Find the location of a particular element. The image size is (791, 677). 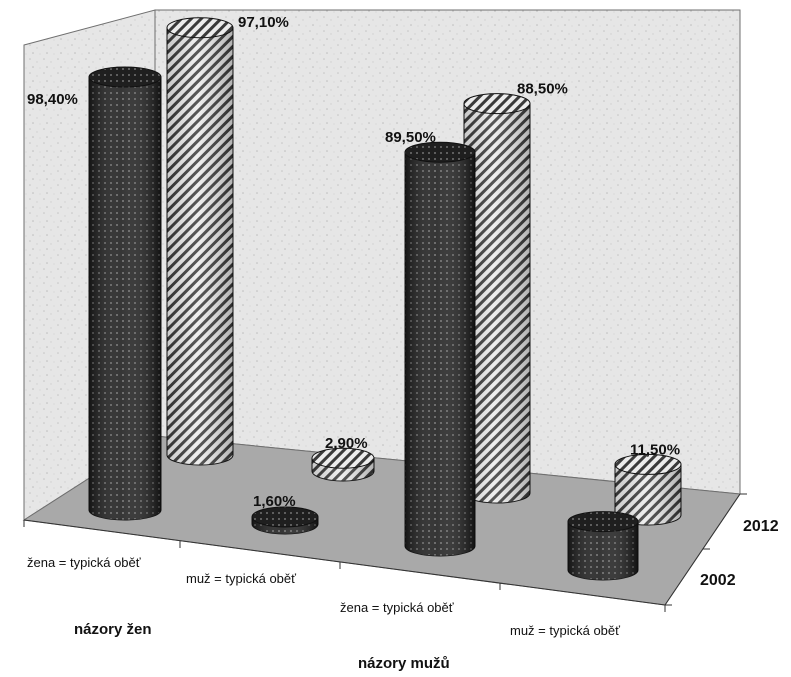

data-label-2002: 98,40% is located at coordinates (52, 99).